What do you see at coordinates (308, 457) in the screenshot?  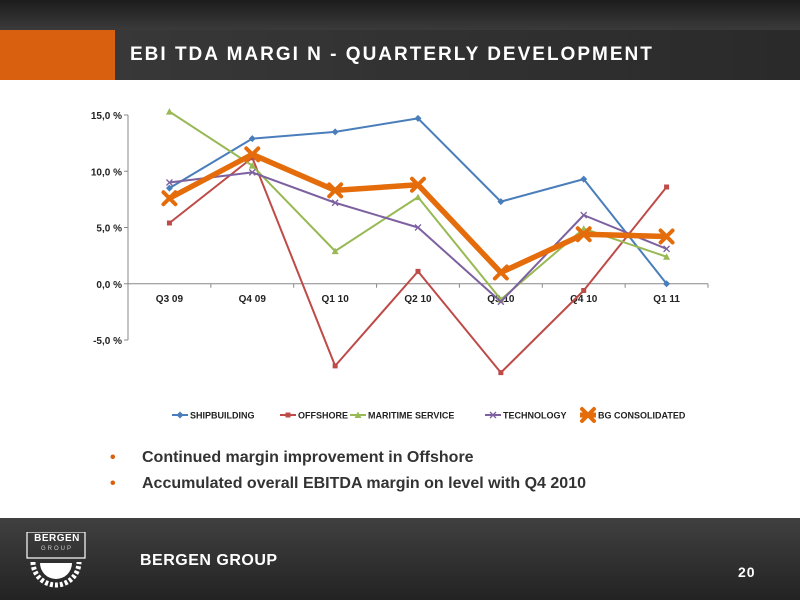 I see `bullet-text: Continued margin improvement in Offshore` at bounding box center [308, 457].